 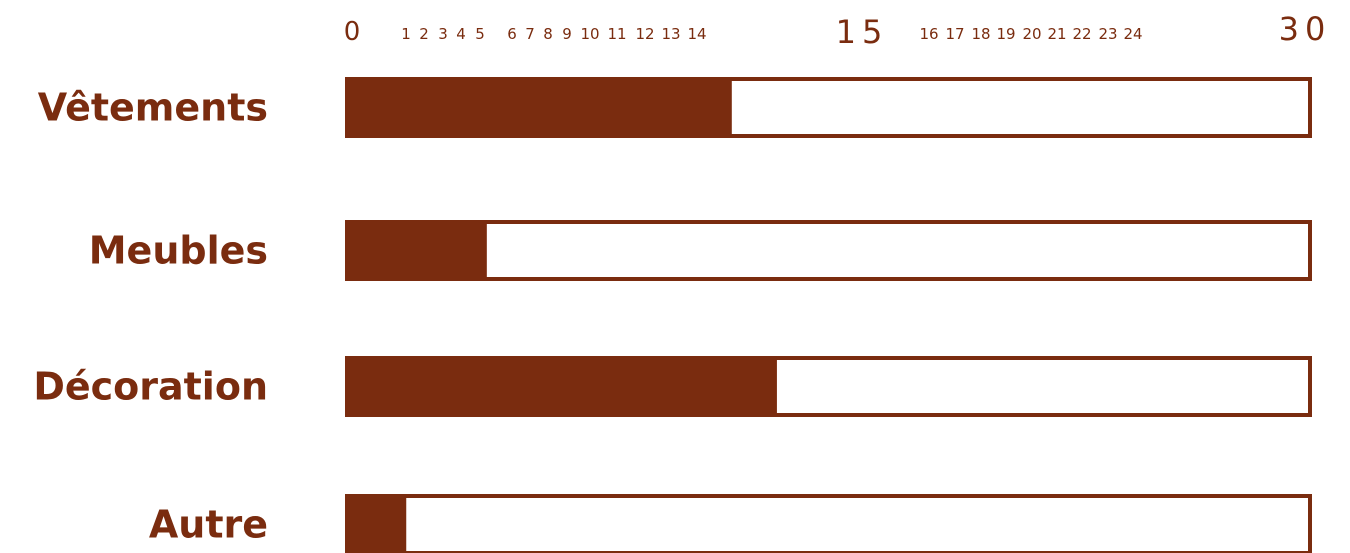 What do you see at coordinates (208, 525) in the screenshot?
I see `category-label: Autre` at bounding box center [208, 525].